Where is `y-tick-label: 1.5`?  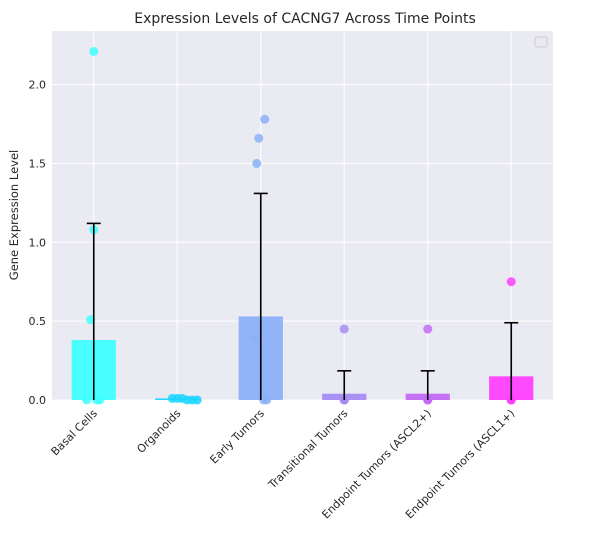 y-tick-label: 1.5 is located at coordinates (38, 163).